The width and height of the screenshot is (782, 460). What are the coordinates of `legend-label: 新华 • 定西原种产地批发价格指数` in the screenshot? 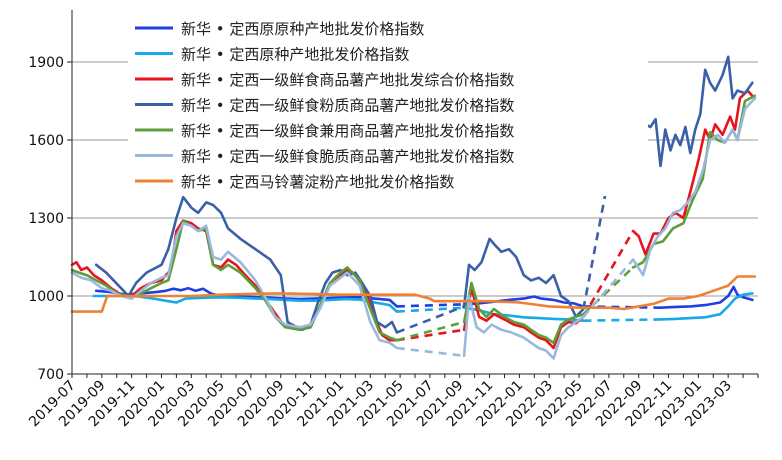 It's located at (295, 55).